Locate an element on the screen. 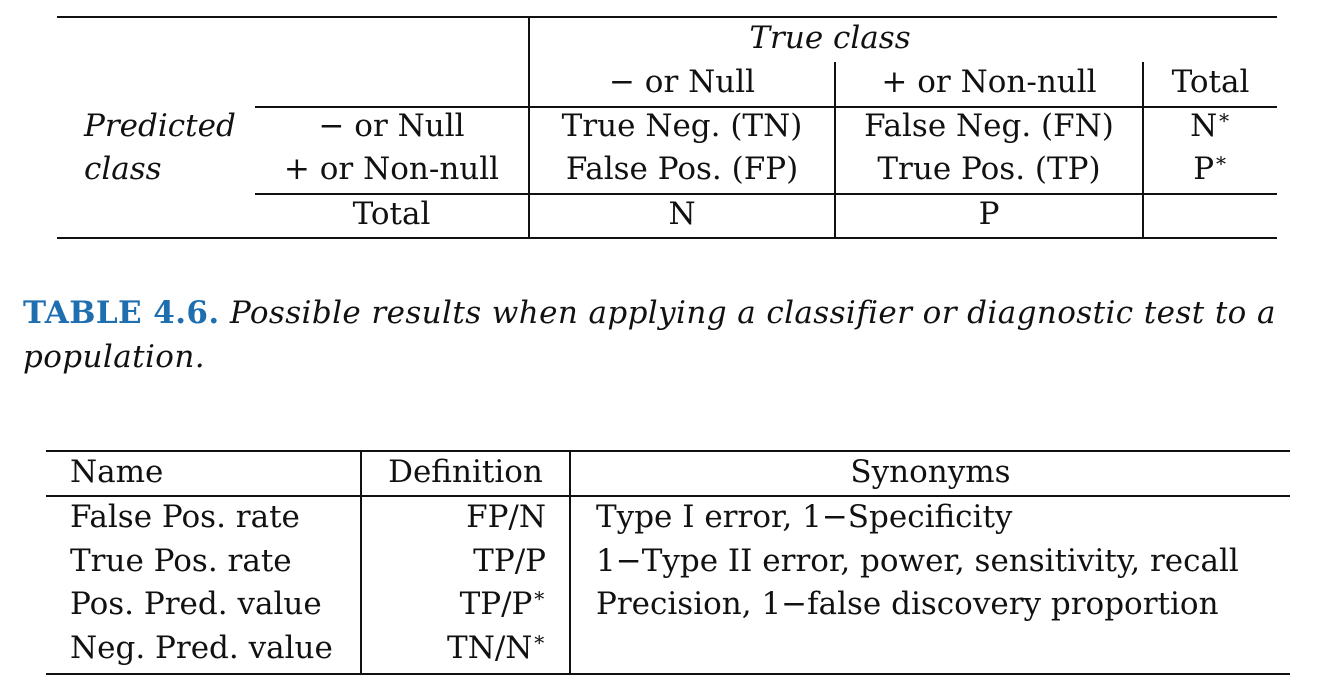 The image size is (1326, 688). col-header-null: − or Null is located at coordinates (682, 82).